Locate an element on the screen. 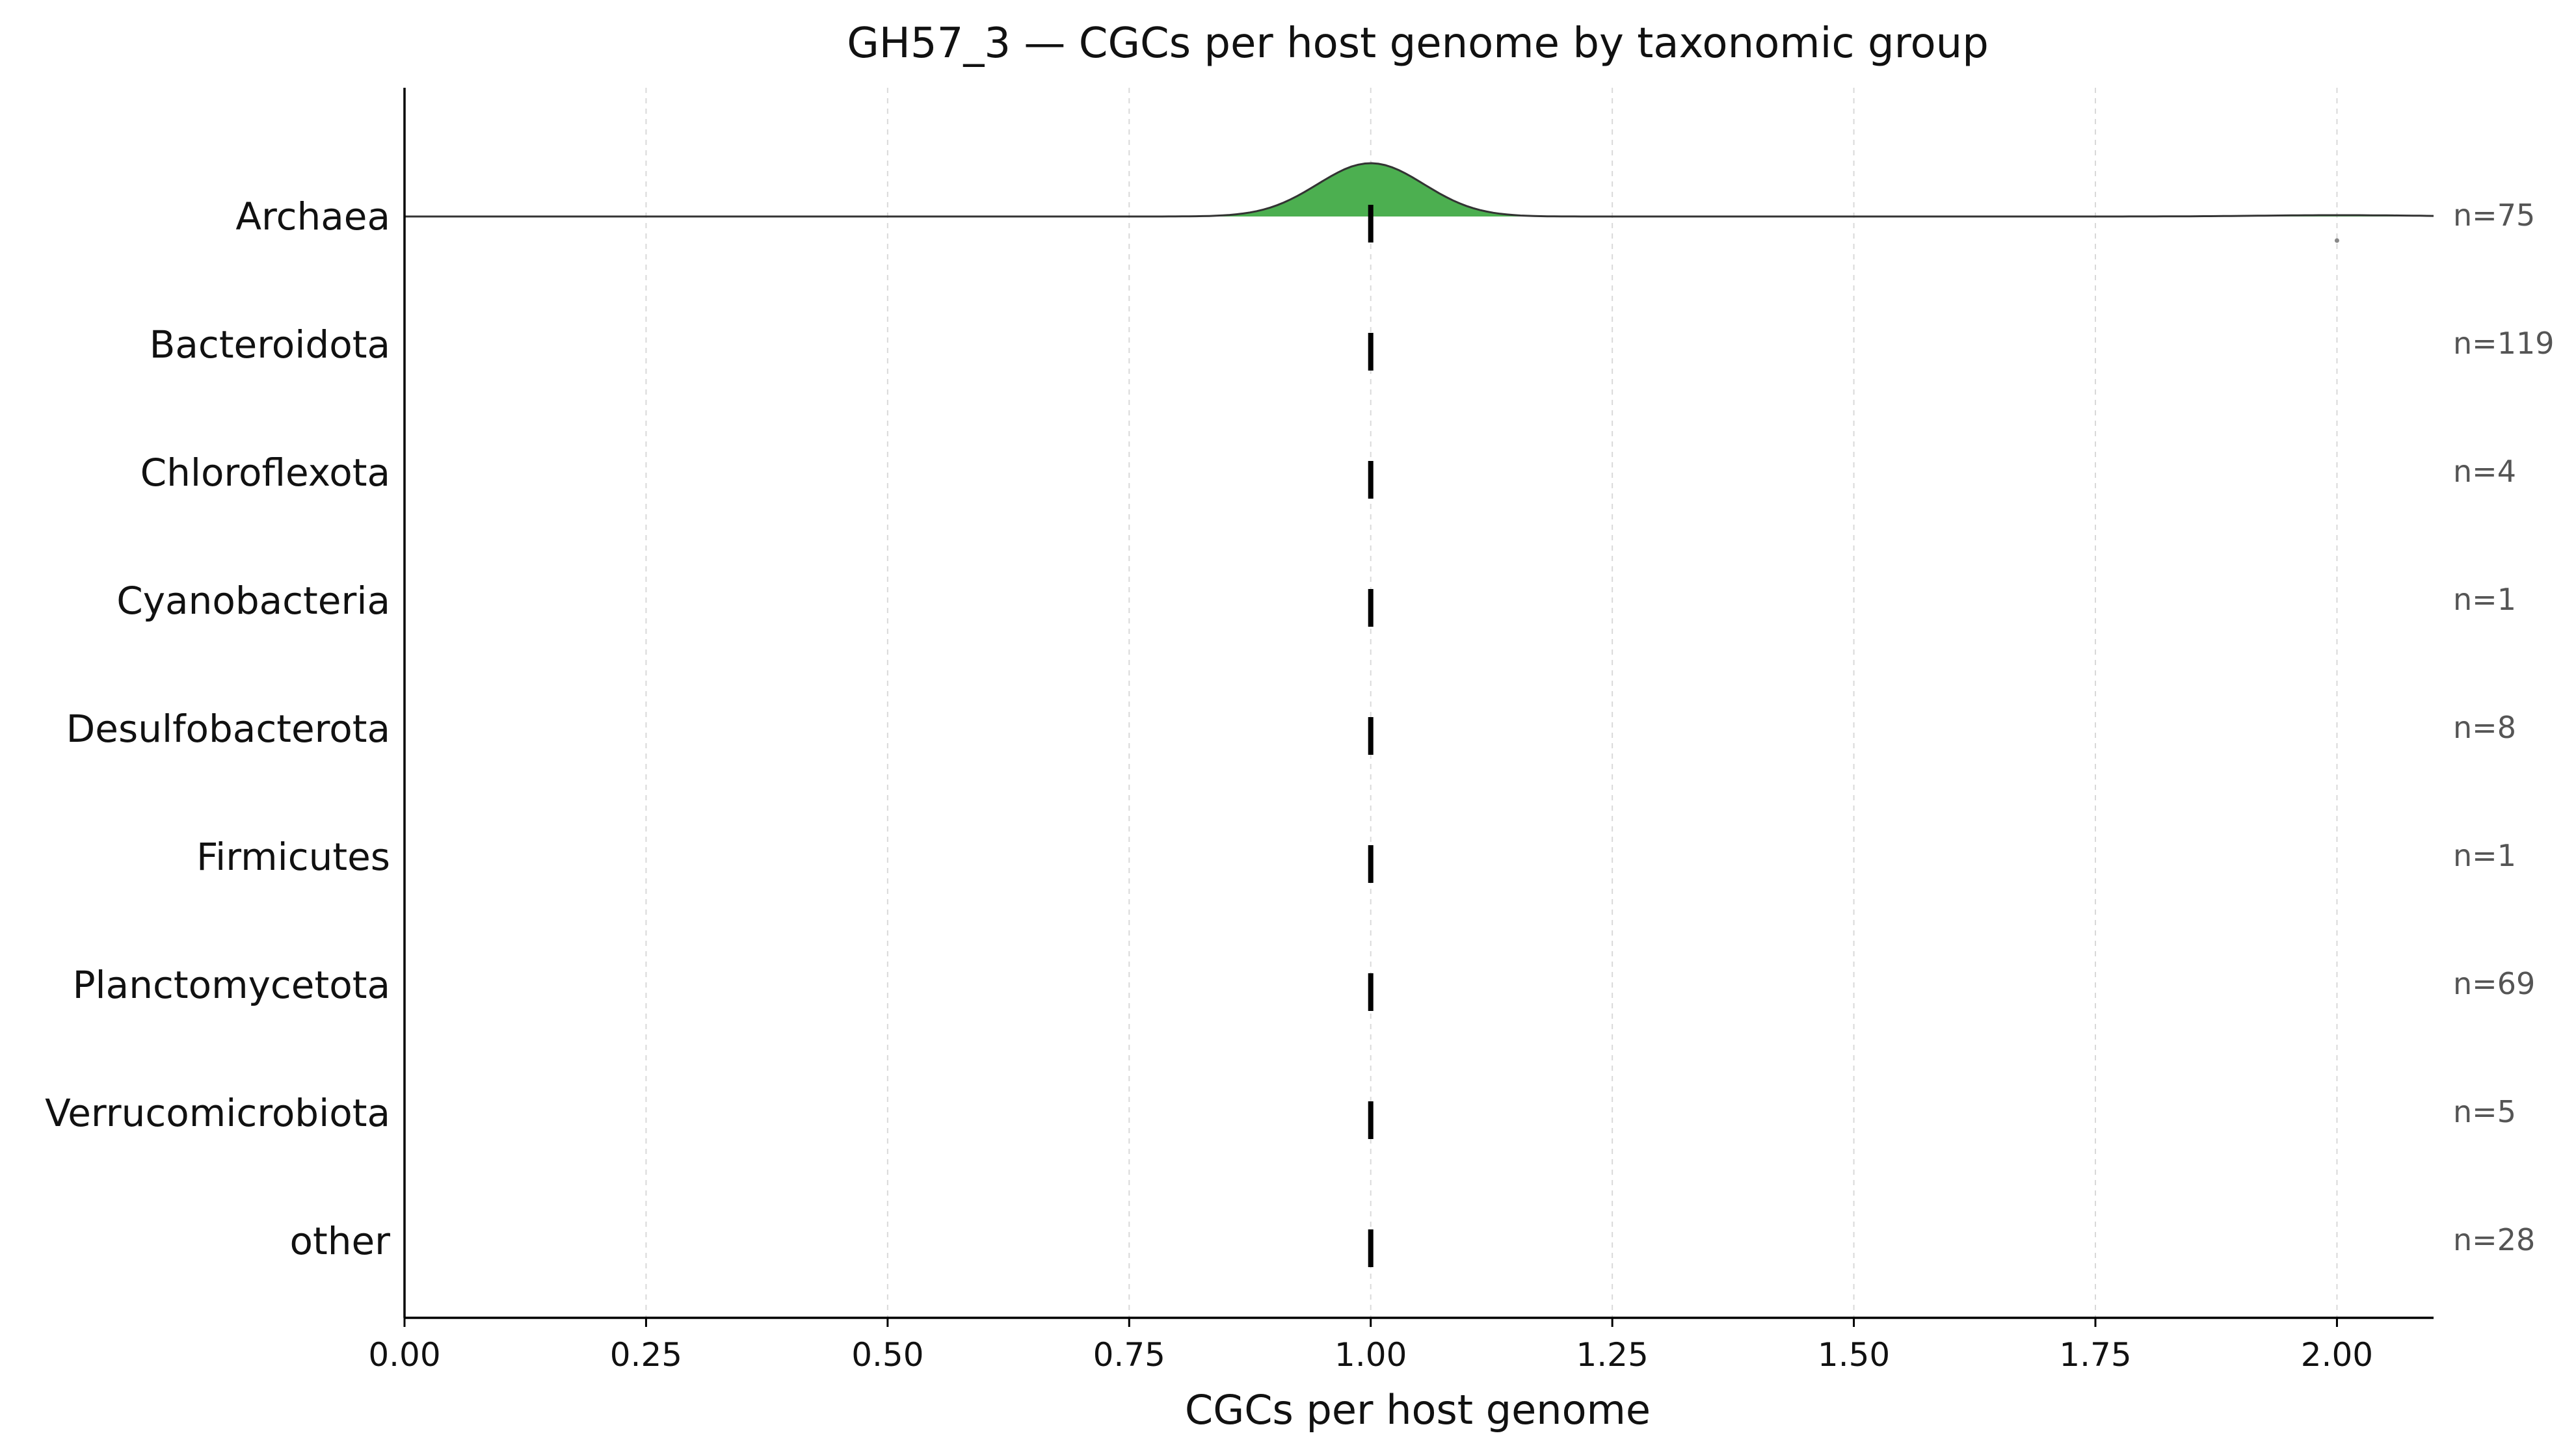  group-label: other is located at coordinates (340, 1241).